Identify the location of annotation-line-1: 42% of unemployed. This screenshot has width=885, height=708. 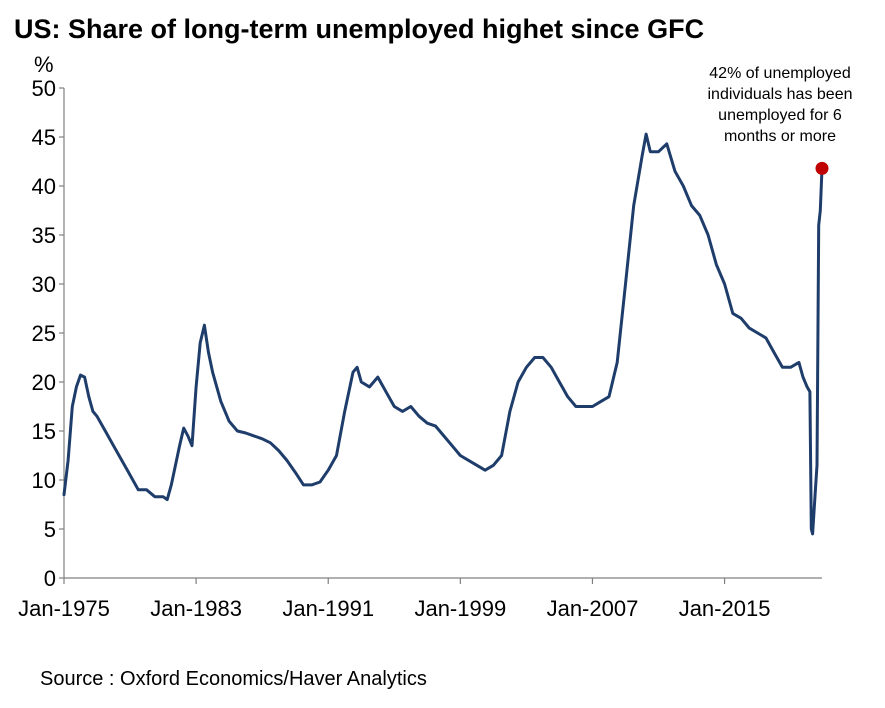
(779, 73).